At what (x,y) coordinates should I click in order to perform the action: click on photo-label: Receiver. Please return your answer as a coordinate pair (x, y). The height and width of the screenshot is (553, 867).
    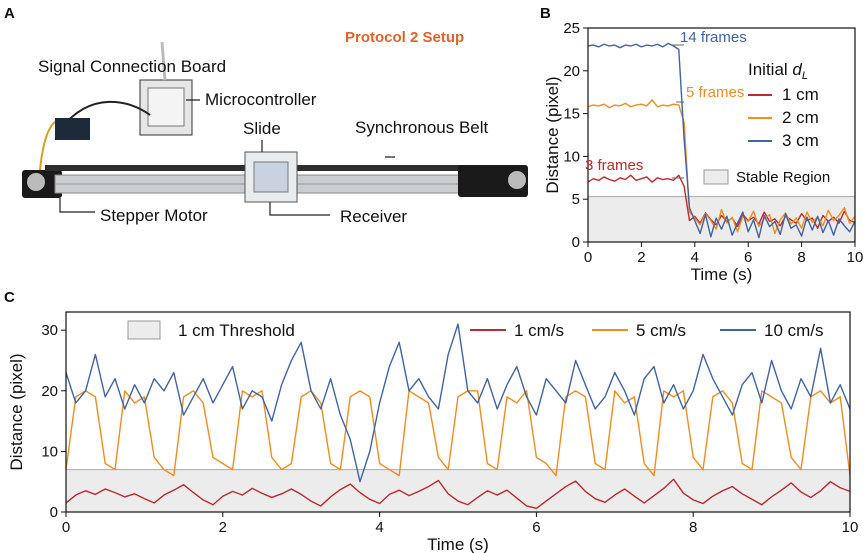
    Looking at the image, I should click on (373, 216).